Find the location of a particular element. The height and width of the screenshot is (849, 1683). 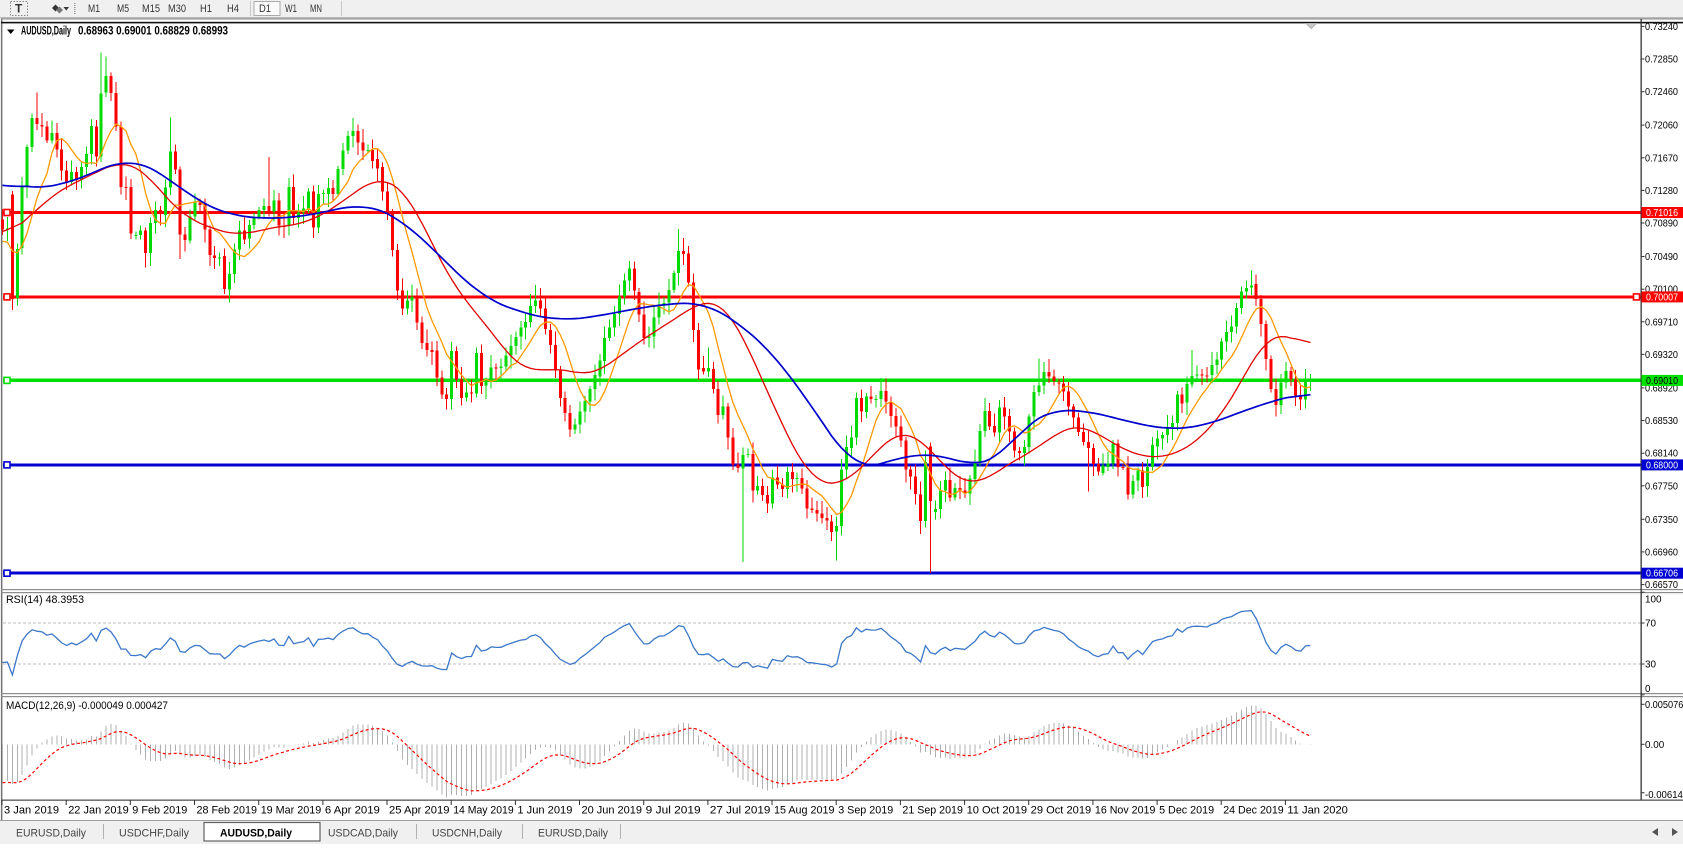

svg-text: 0.68140 is located at coordinates (1661, 454).